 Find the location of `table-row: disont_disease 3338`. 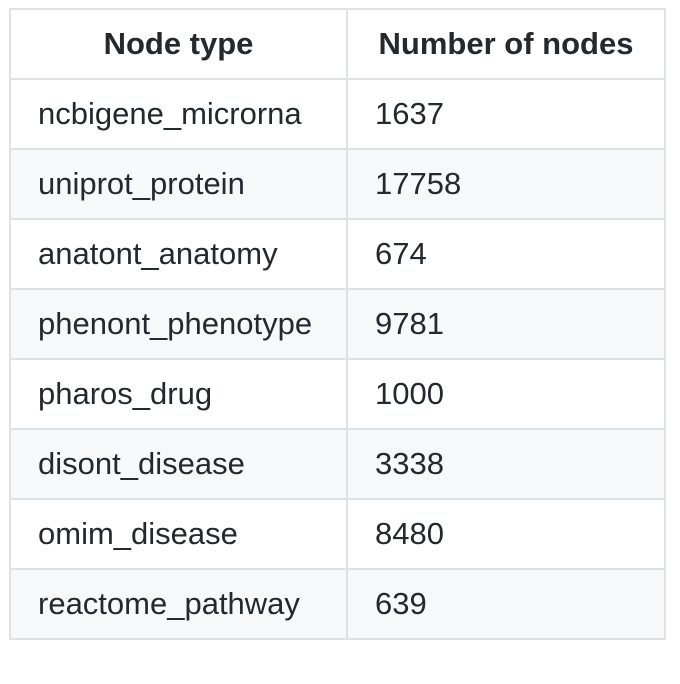

table-row: disont_disease 3338 is located at coordinates (337, 464).